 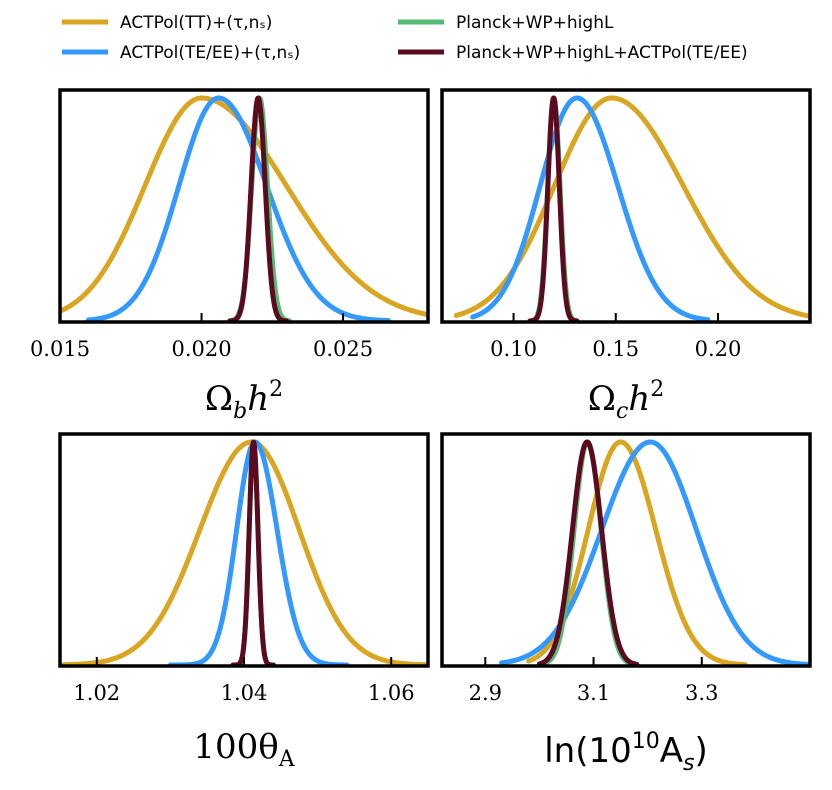 I want to click on panel-lnAs-xlabel-close: ), so click(x=701, y=751).